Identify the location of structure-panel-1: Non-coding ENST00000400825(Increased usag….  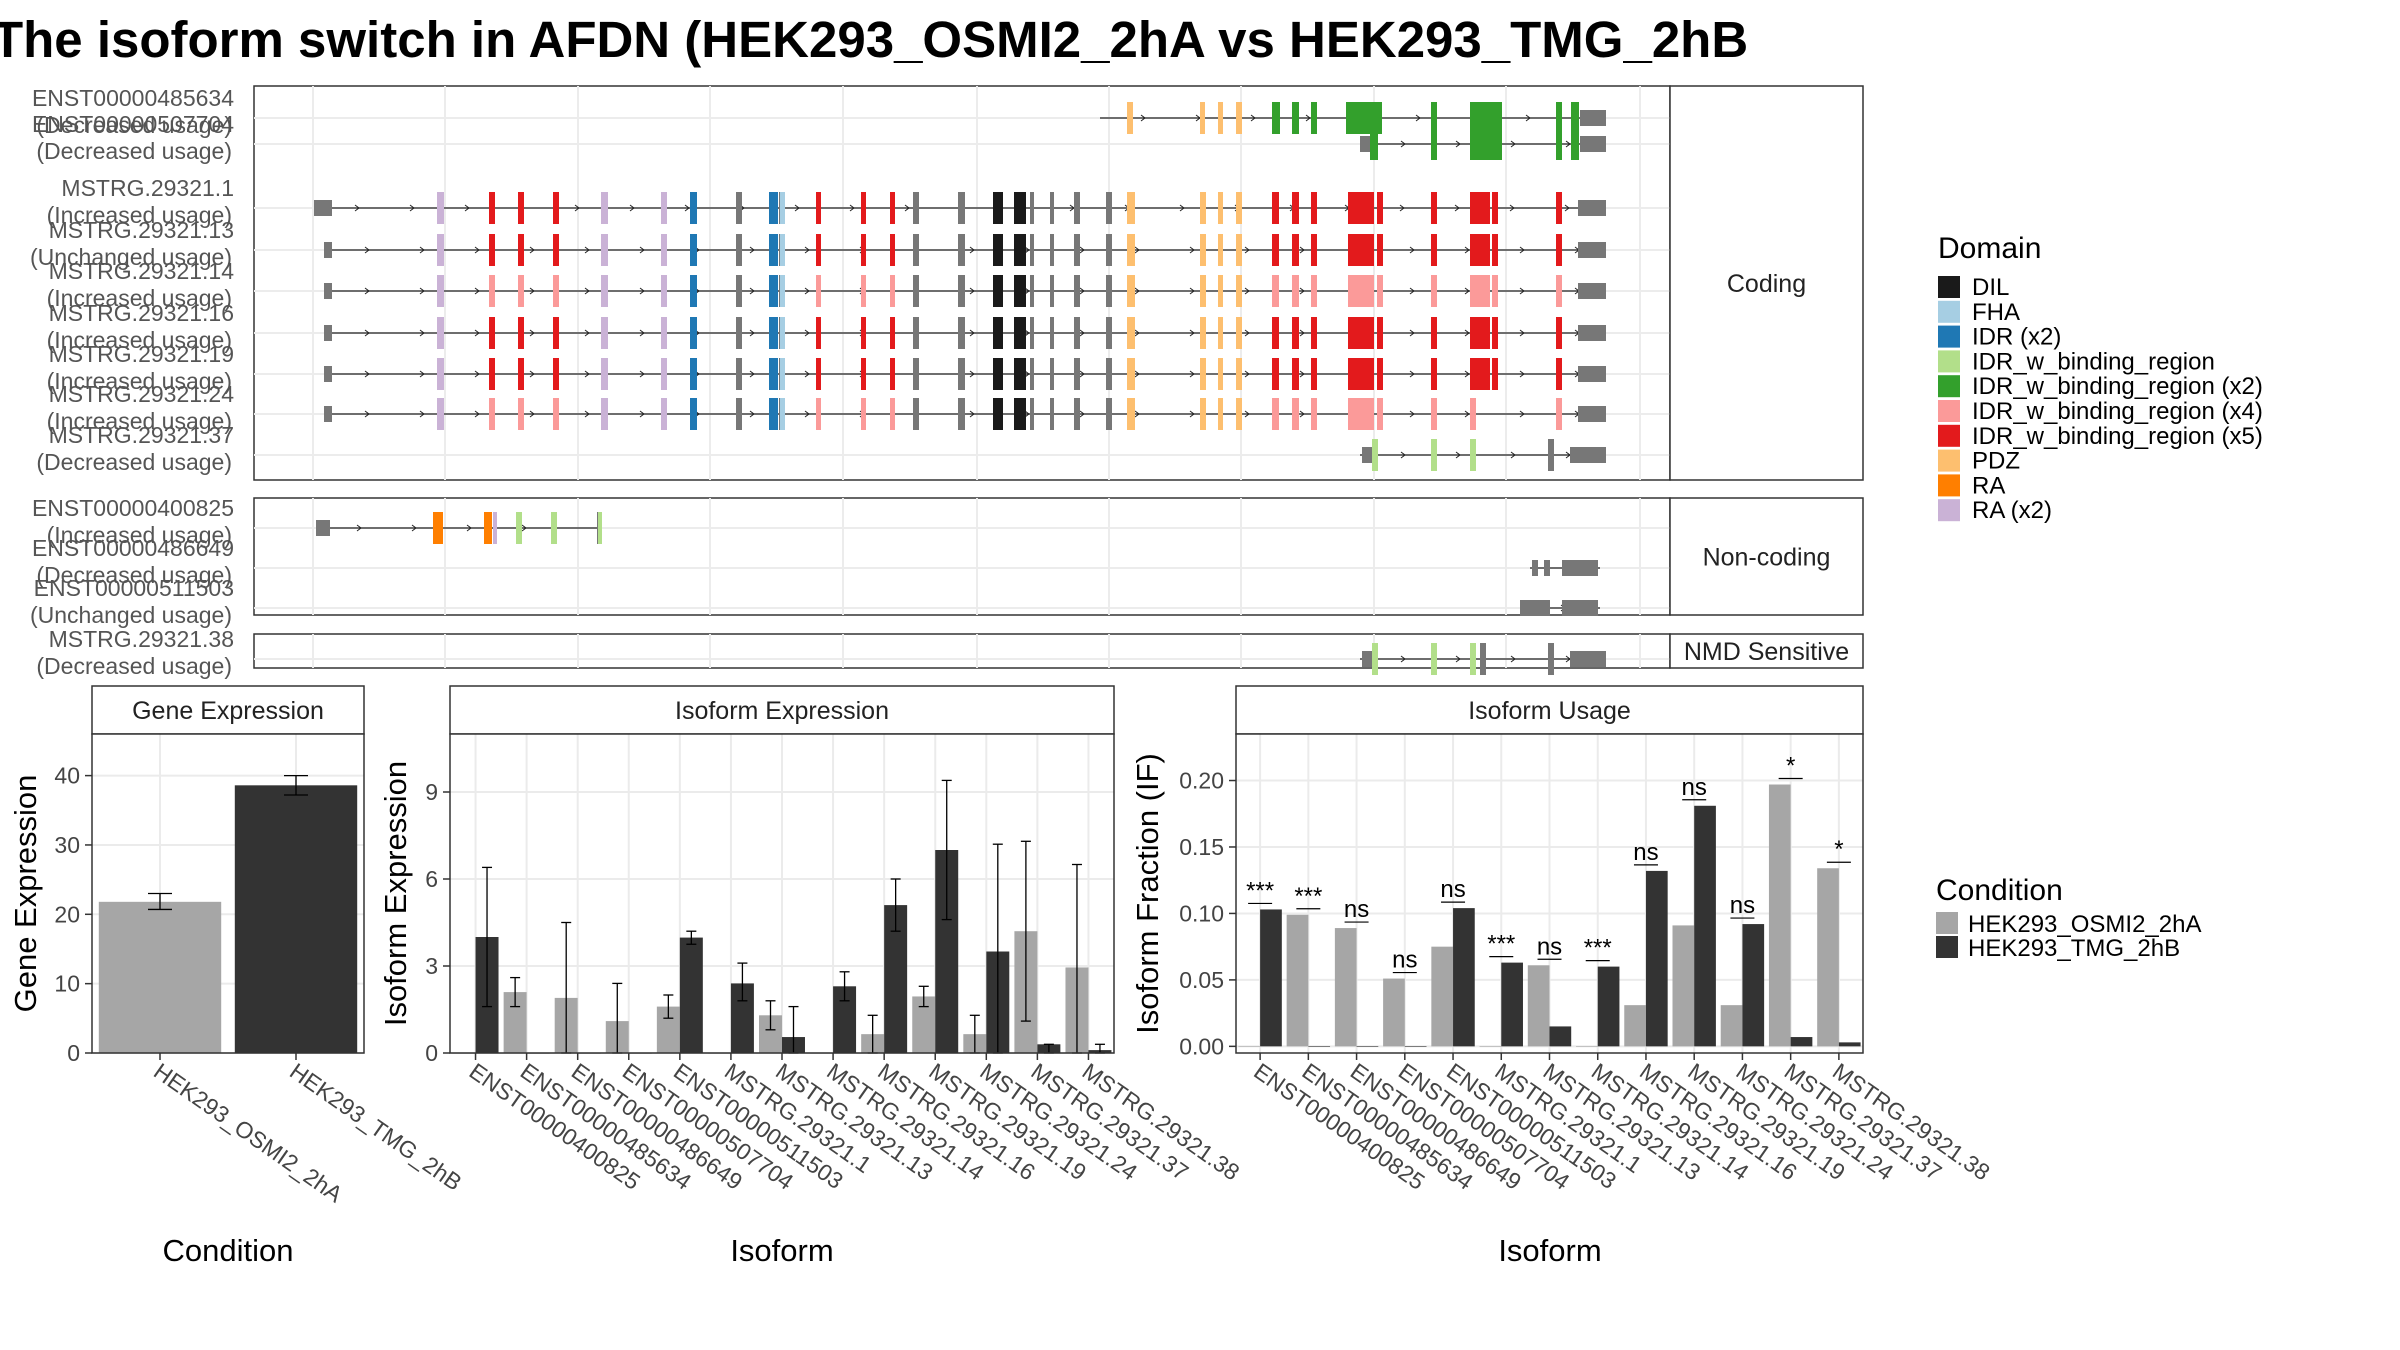
(947, 561).